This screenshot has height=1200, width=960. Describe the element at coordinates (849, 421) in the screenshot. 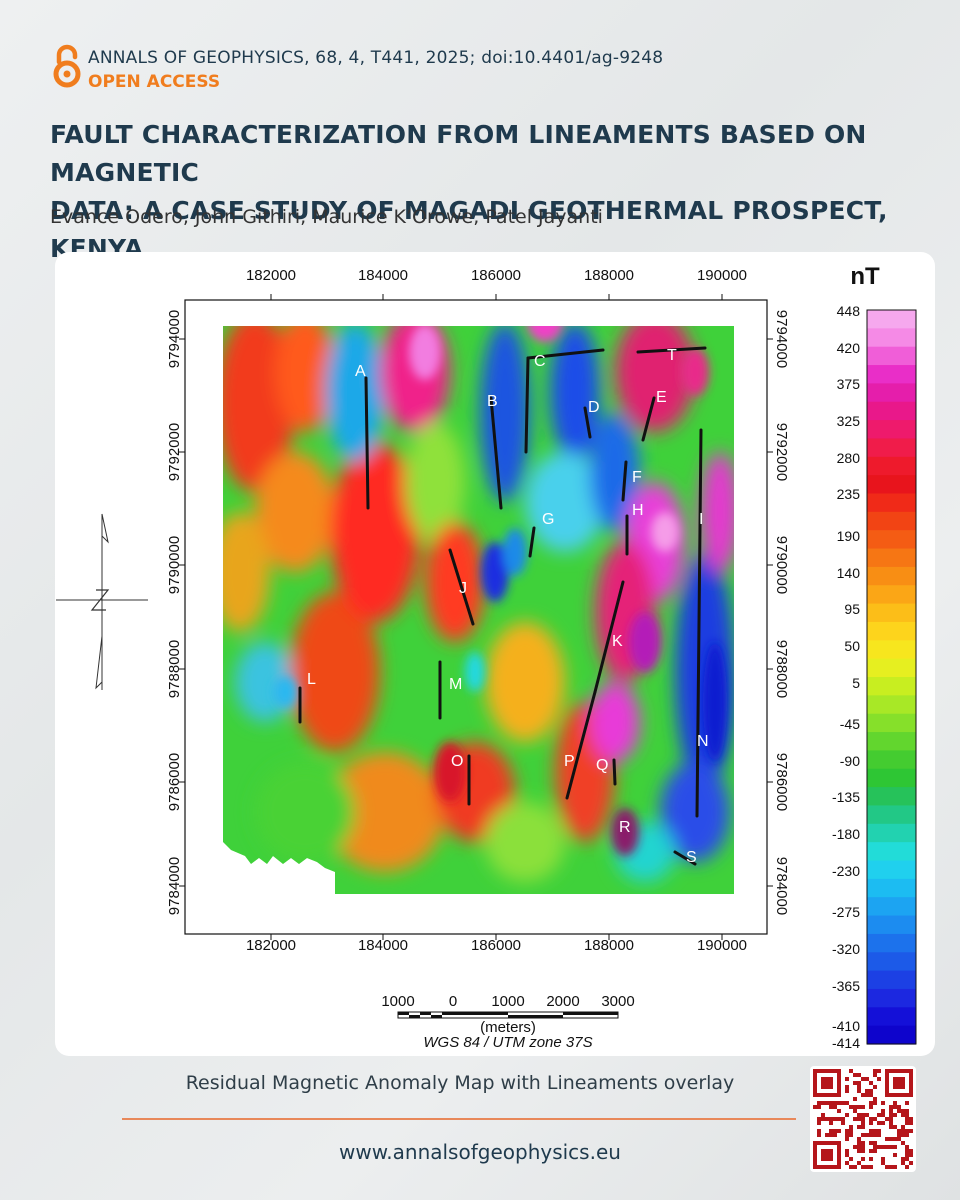

I see `colorbar-label: 325` at that location.